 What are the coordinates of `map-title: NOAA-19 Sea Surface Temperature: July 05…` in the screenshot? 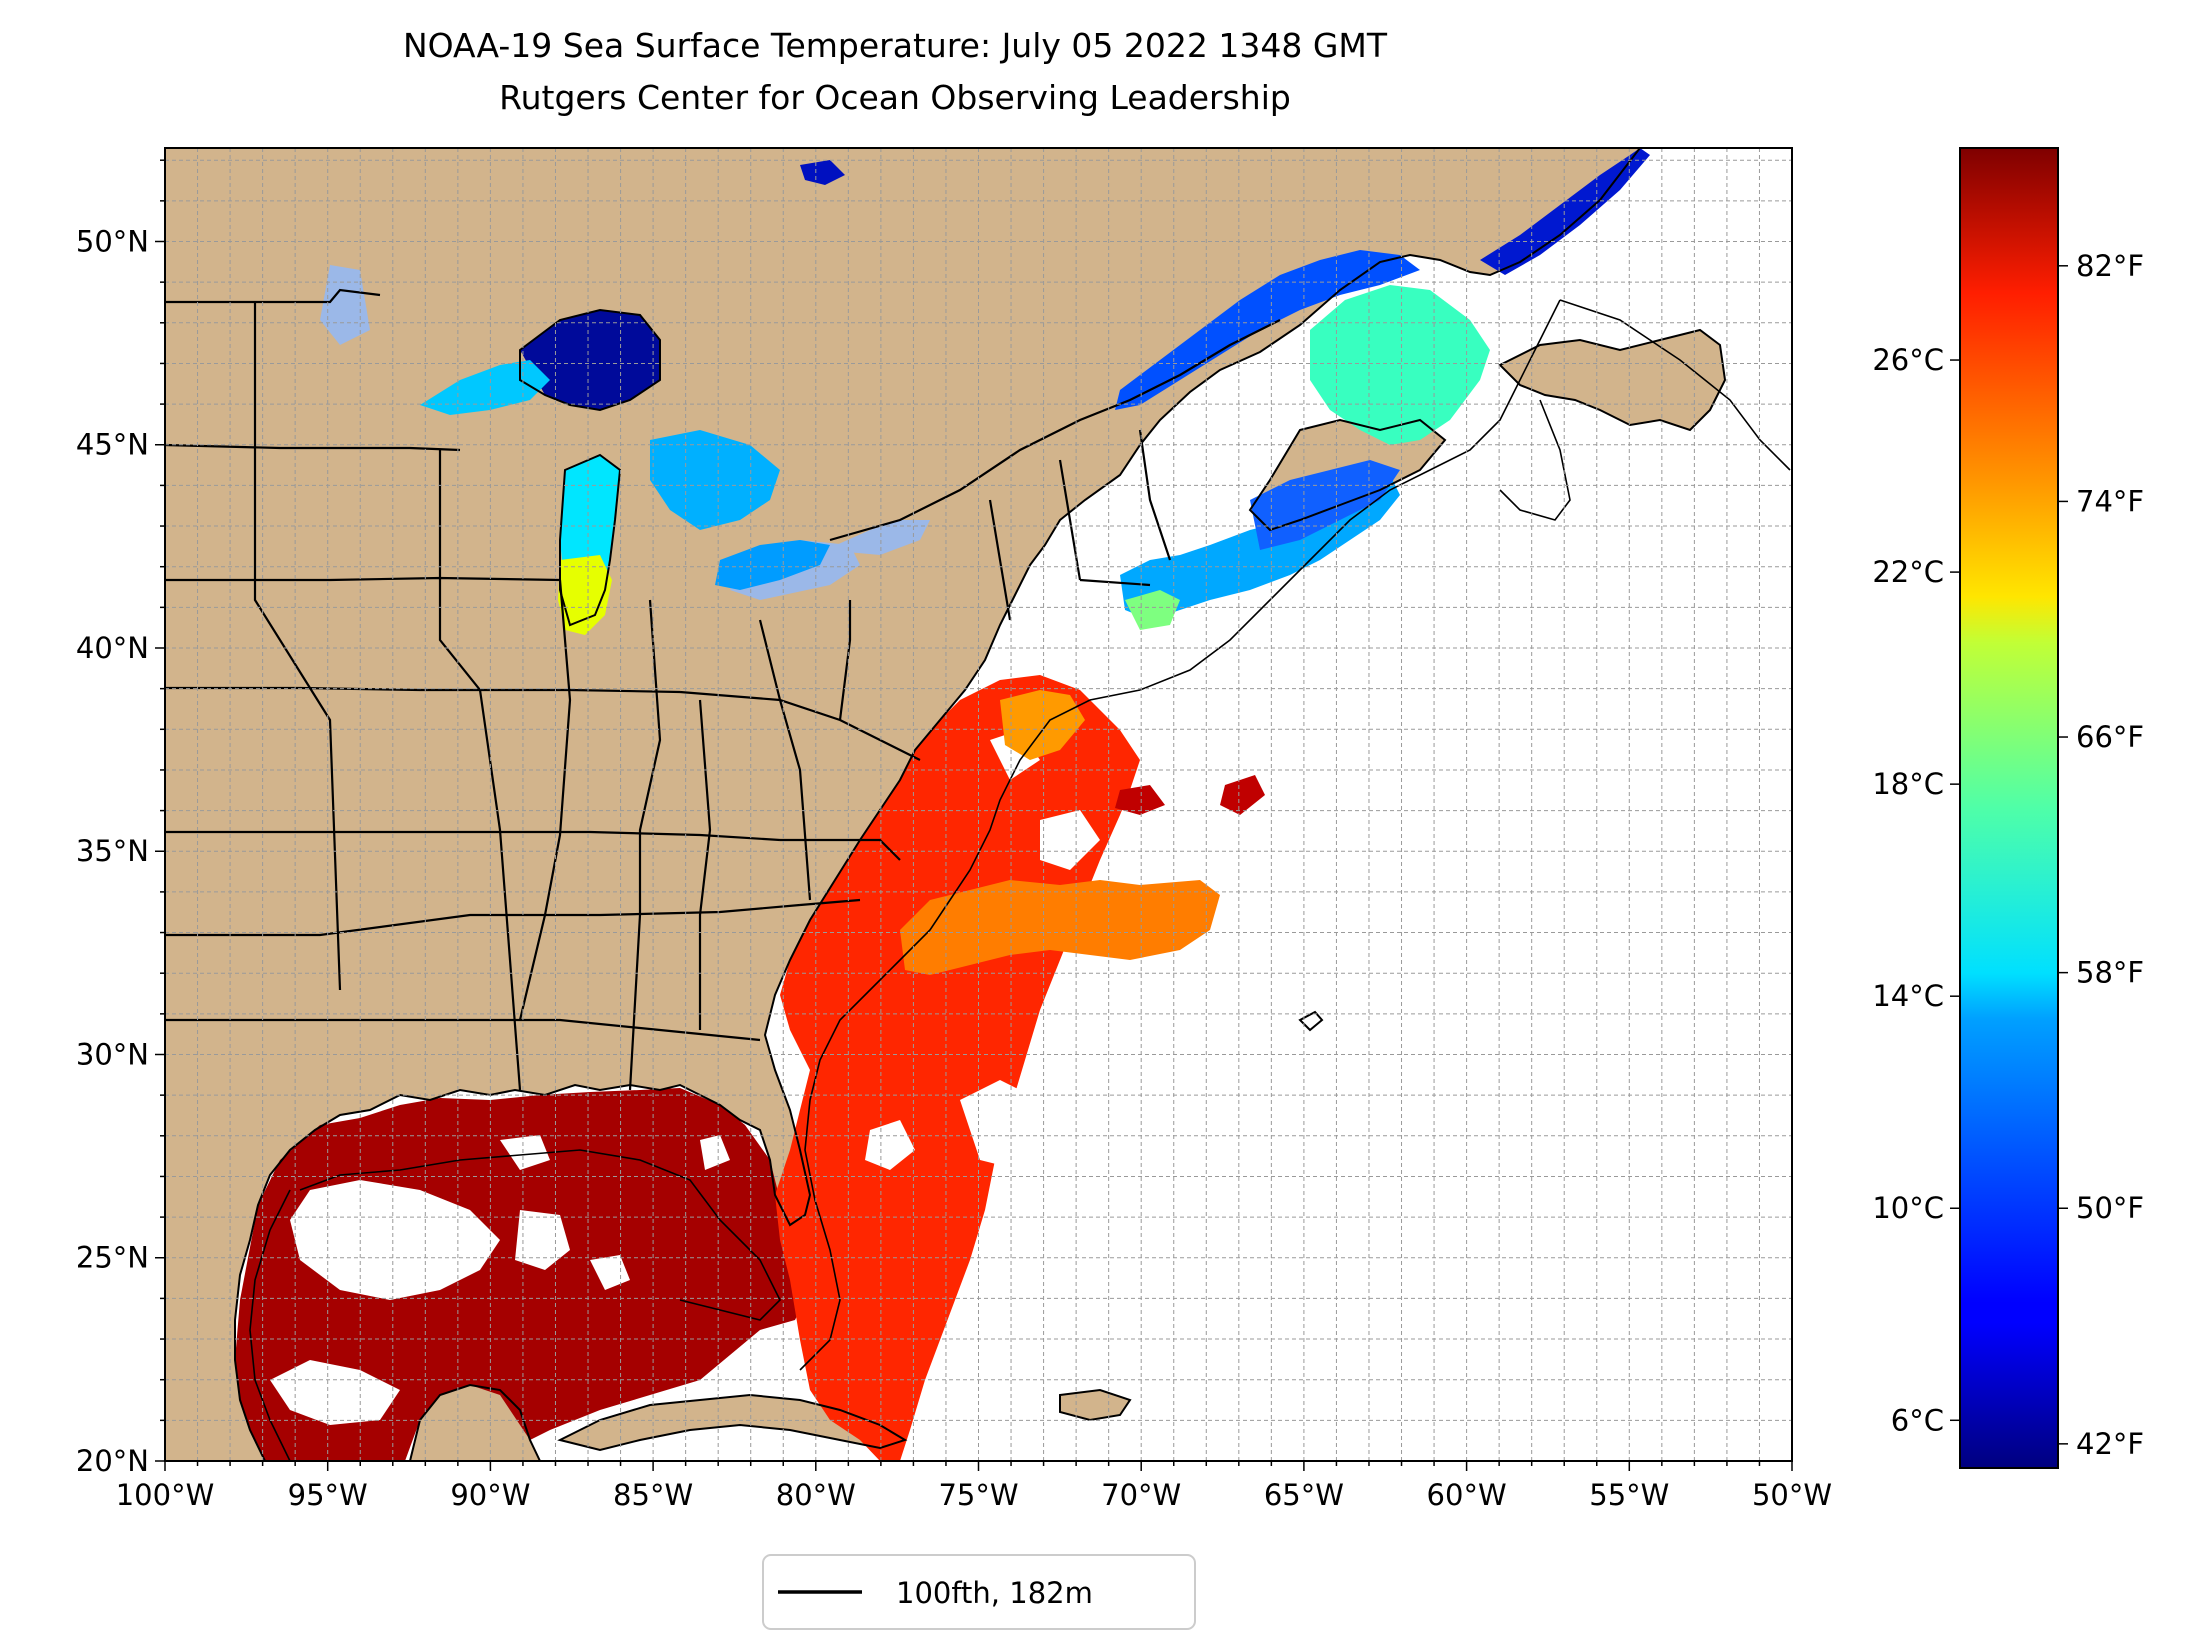 It's located at (895, 45).